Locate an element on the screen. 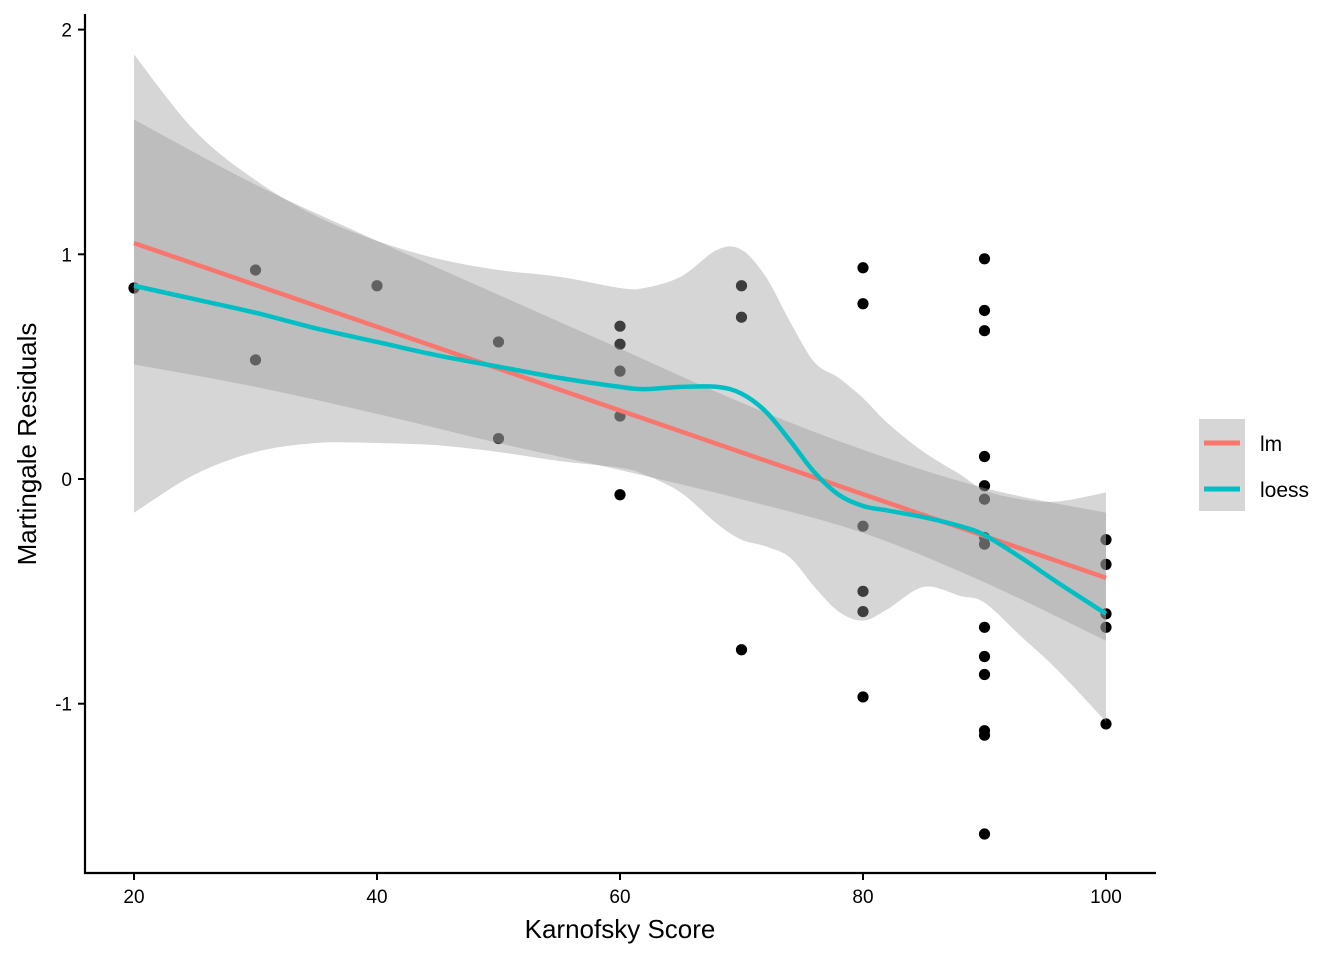 The image size is (1344, 960). legend: lm loess is located at coordinates (1254, 465).